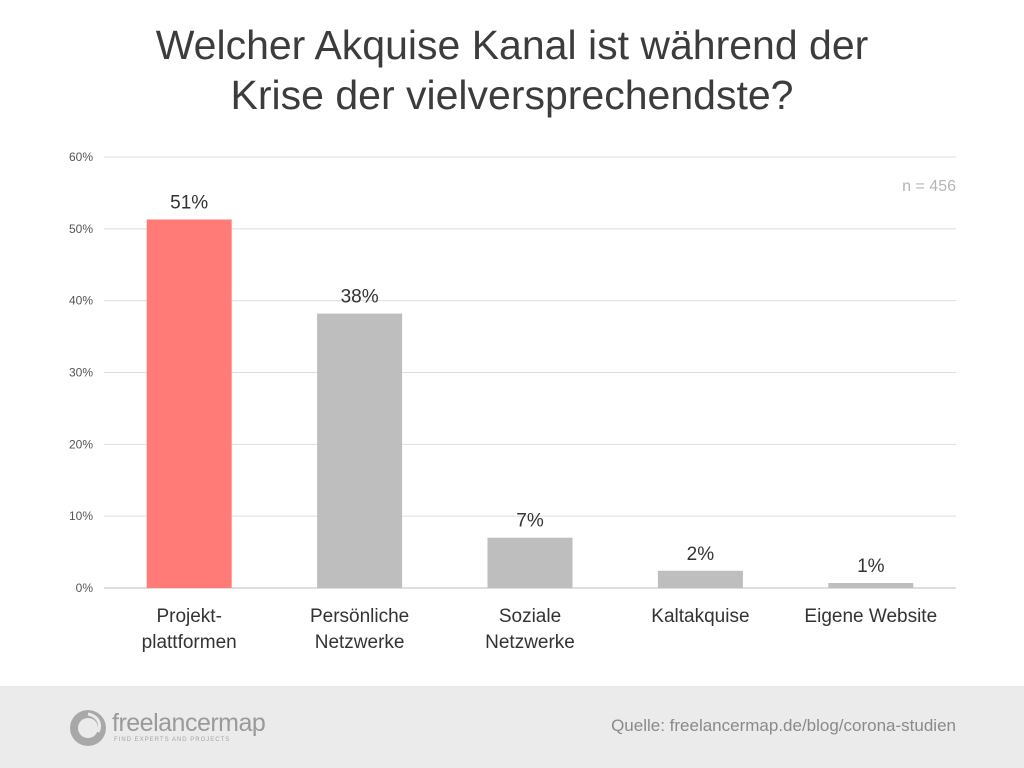 The height and width of the screenshot is (768, 1024). What do you see at coordinates (360, 297) in the screenshot?
I see `bar-value-label: 38%` at bounding box center [360, 297].